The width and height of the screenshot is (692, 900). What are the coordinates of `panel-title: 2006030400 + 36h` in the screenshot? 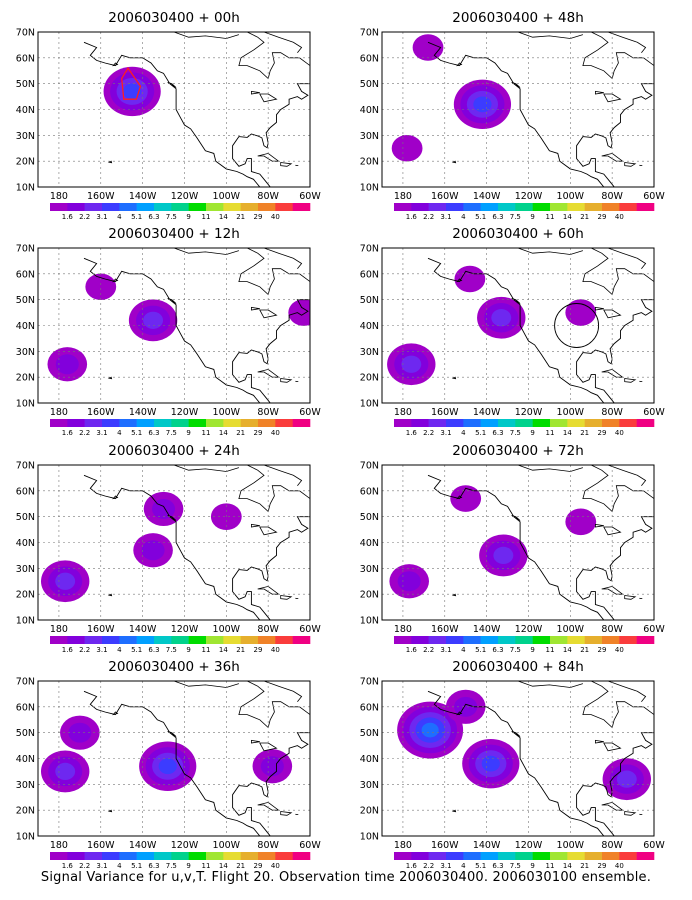 It's located at (174, 667).